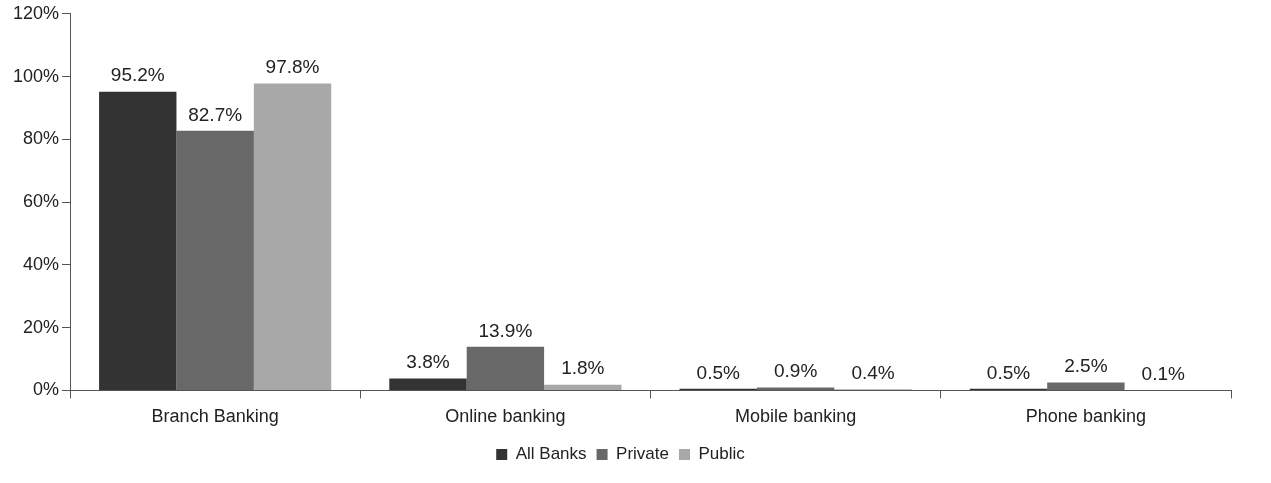  I want to click on text: 13.9%, so click(505, 330).